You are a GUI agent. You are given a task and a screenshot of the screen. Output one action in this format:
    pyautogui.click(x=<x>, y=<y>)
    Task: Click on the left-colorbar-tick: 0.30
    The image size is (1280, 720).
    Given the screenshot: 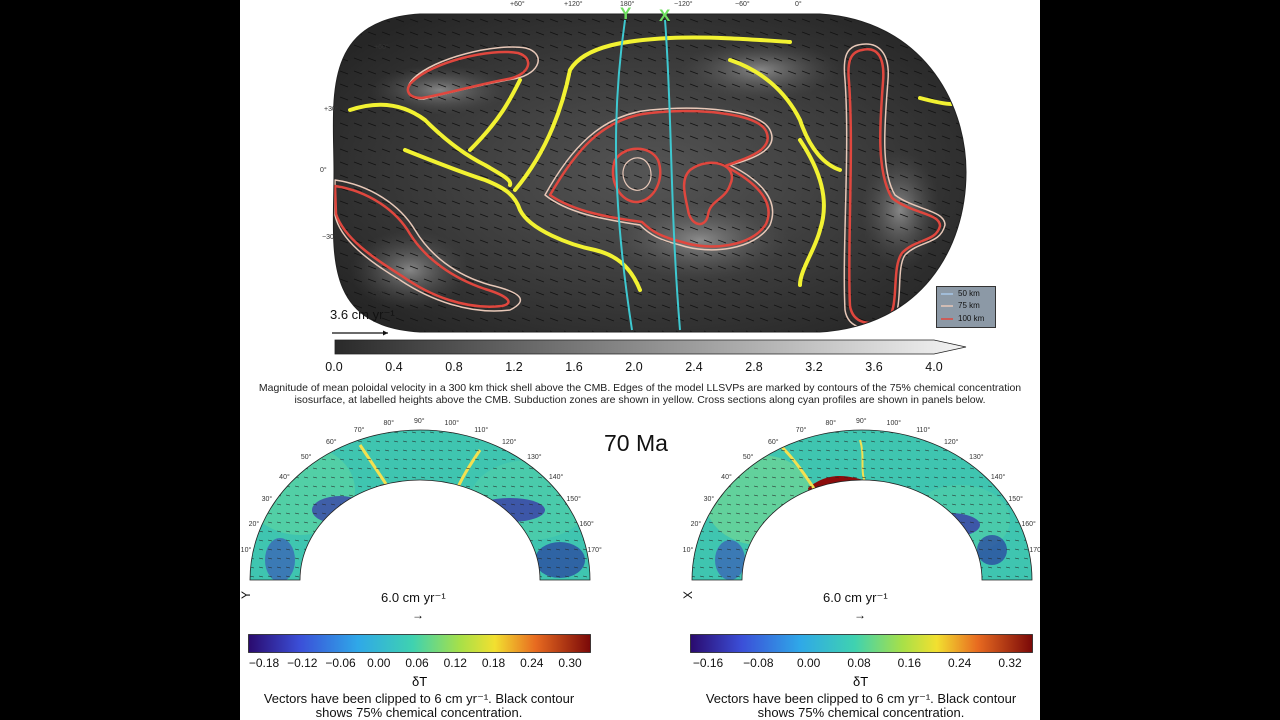 What is the action you would take?
    pyautogui.click(x=570, y=663)
    